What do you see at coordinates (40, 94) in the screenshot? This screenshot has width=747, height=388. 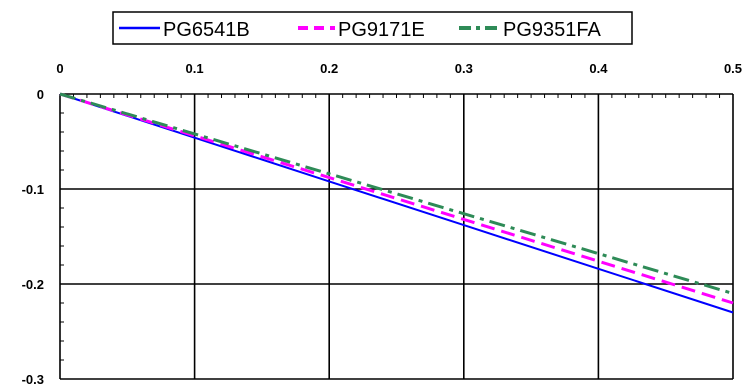 I see `y-tick-label: 0` at bounding box center [40, 94].